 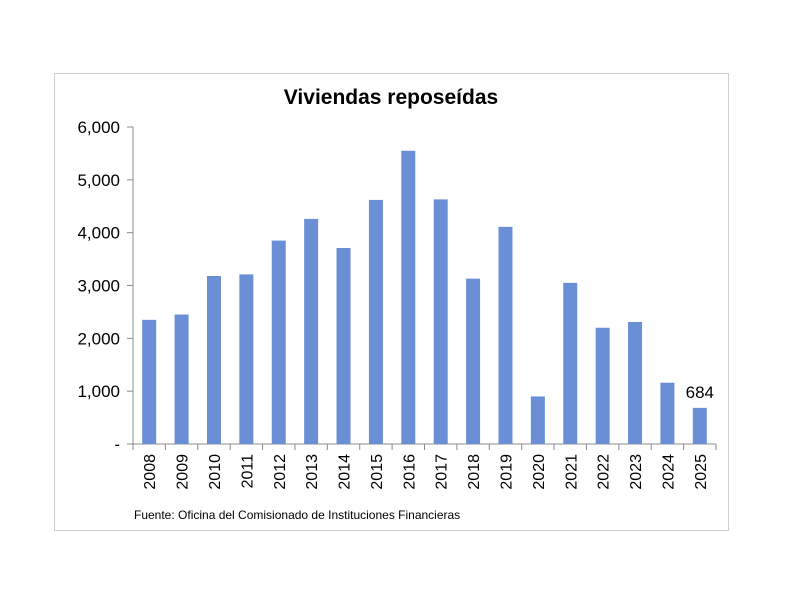 What do you see at coordinates (409, 472) in the screenshot?
I see `x-tick-label: 2016` at bounding box center [409, 472].